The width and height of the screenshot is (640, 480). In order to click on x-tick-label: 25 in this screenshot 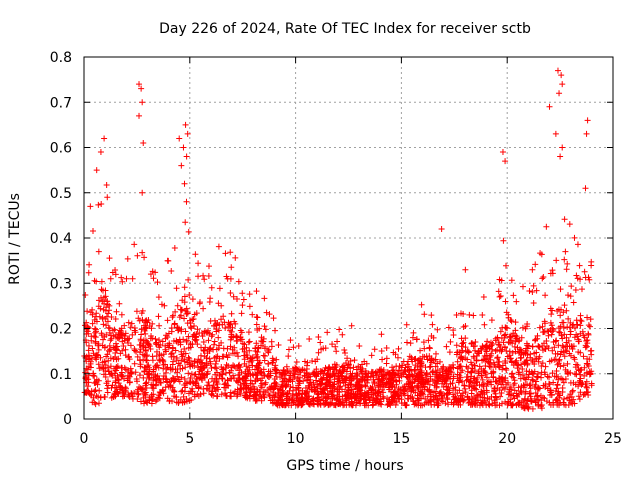, I will do `click(613, 439)`.